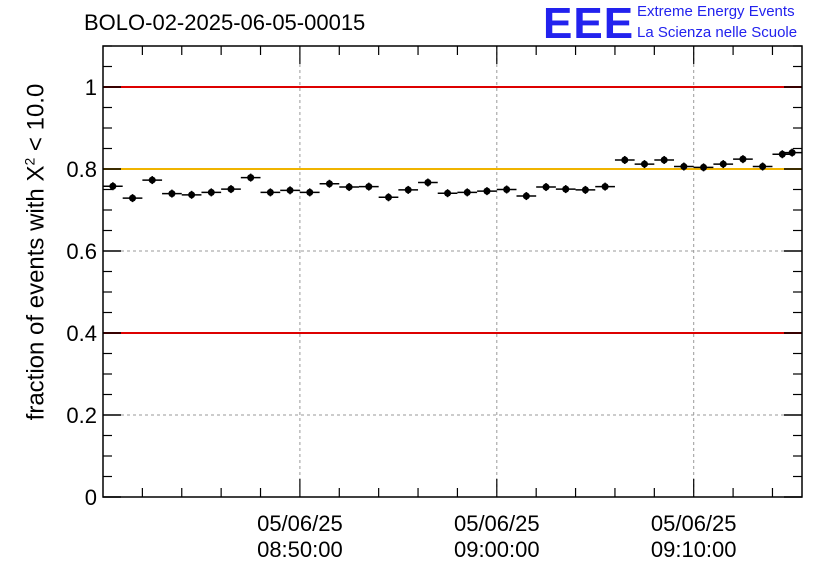 The width and height of the screenshot is (836, 572). Describe the element at coordinates (91, 497) in the screenshot. I see `y-tick-label: 0` at that location.